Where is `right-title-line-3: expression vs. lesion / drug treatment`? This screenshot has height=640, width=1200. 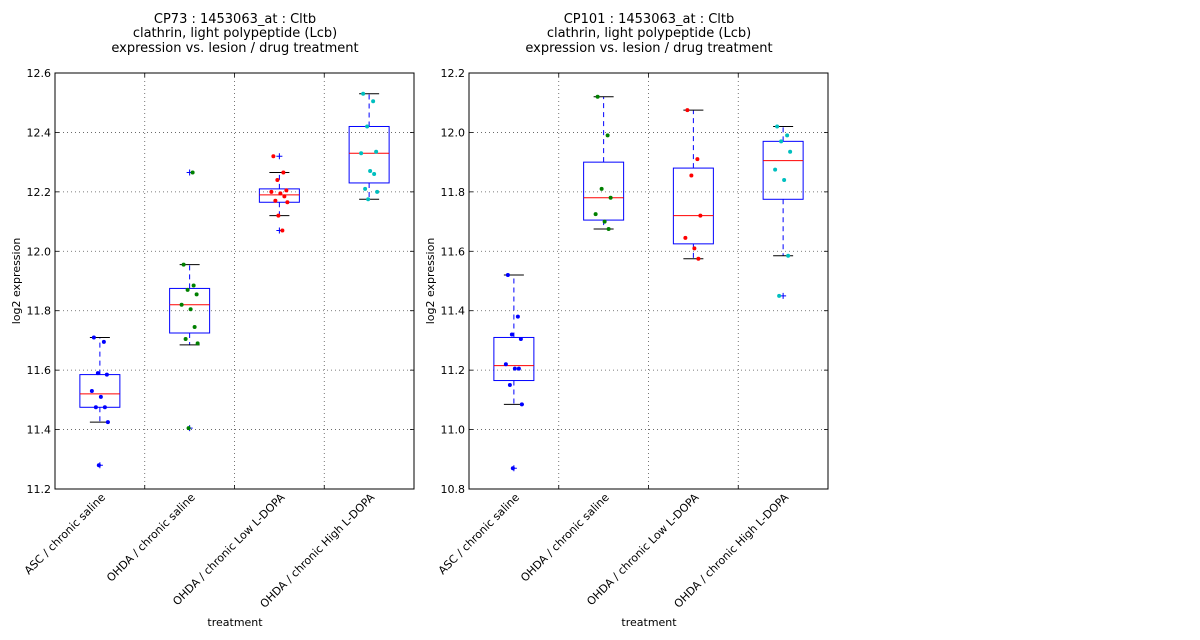 right-title-line-3: expression vs. lesion / drug treatment is located at coordinates (648, 48).